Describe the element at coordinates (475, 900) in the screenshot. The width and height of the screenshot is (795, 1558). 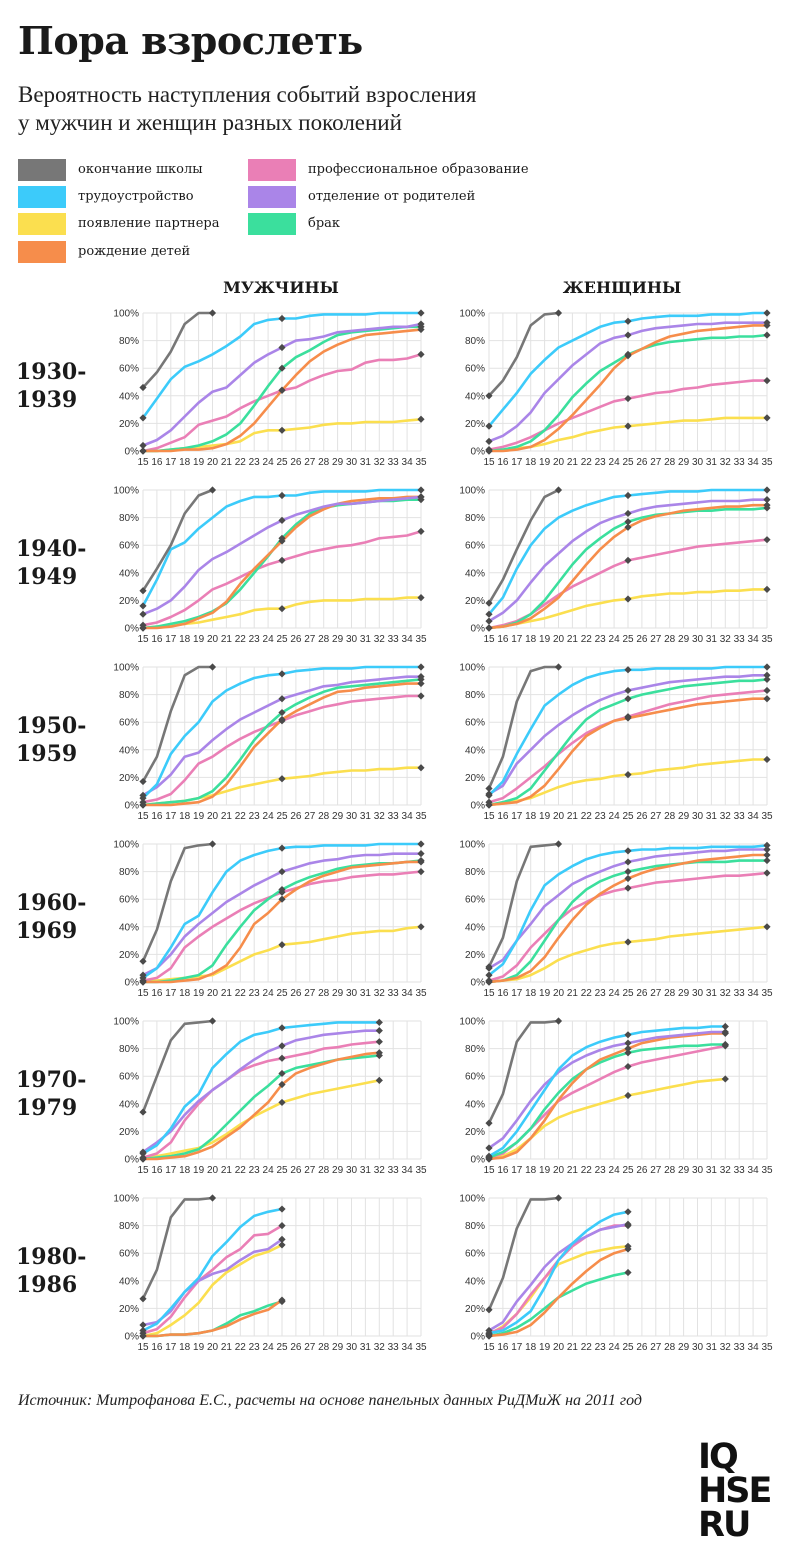
I see `y-tick-label: 60%` at that location.